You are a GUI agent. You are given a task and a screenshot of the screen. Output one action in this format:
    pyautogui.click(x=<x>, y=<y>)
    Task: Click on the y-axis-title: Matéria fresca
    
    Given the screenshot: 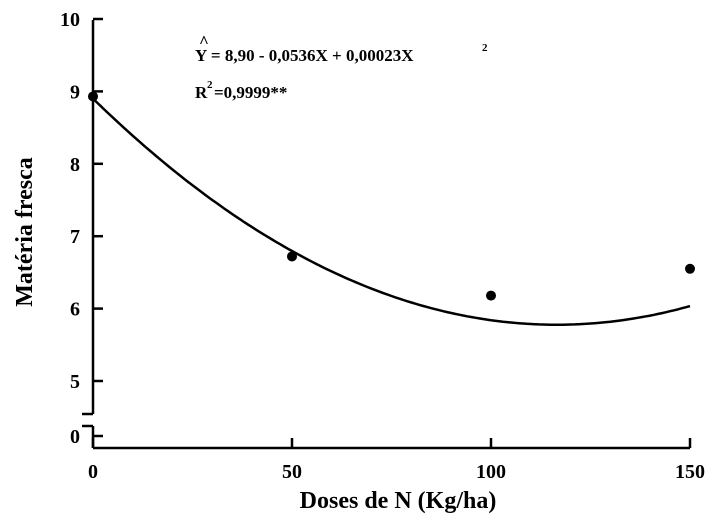 What is the action you would take?
    pyautogui.click(x=25, y=231)
    